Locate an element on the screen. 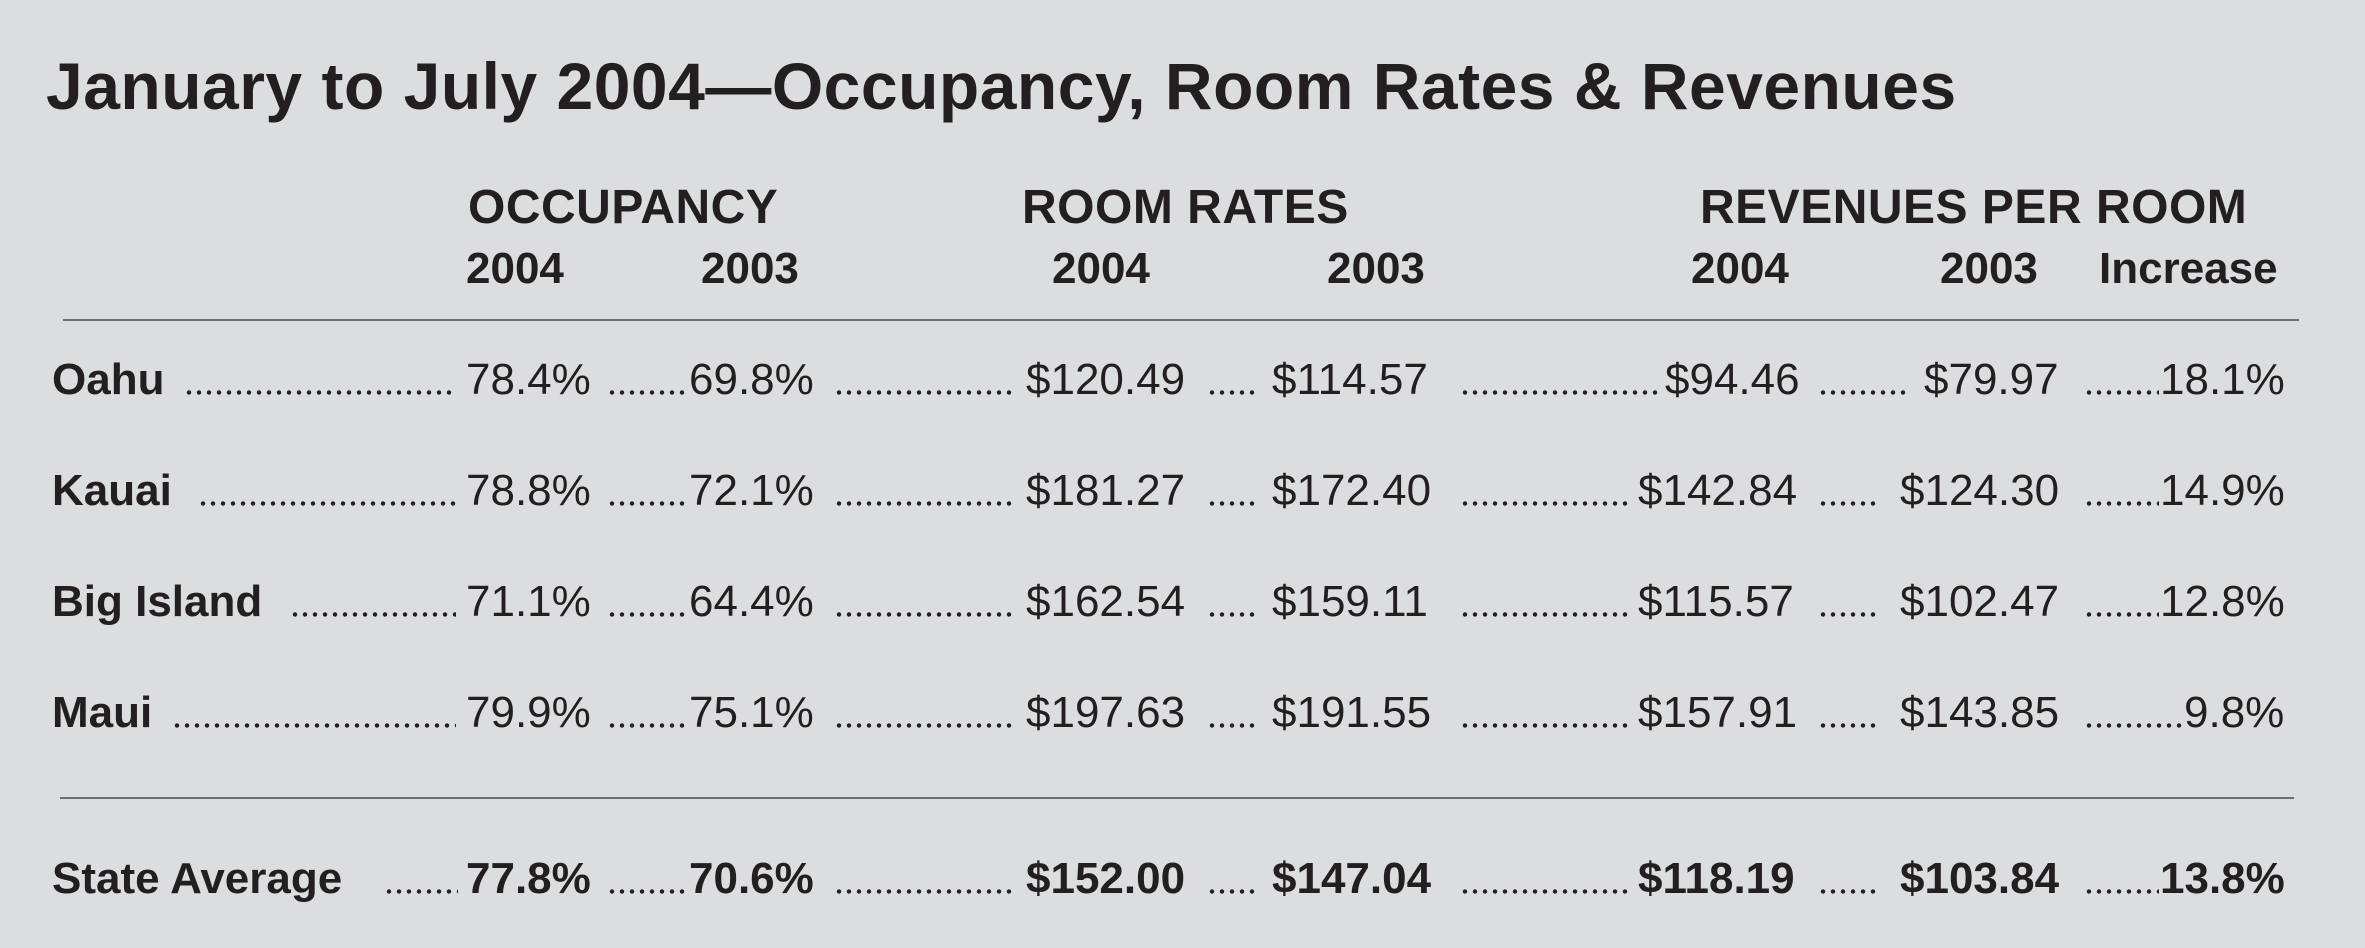 Image resolution: width=2365 pixels, height=948 pixels. cell-increase: 12.8% is located at coordinates (2222, 601).